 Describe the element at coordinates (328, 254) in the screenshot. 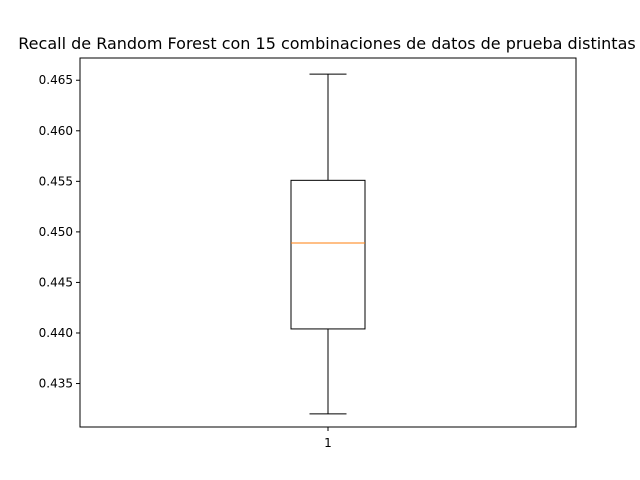

I see `iqr-box` at that location.